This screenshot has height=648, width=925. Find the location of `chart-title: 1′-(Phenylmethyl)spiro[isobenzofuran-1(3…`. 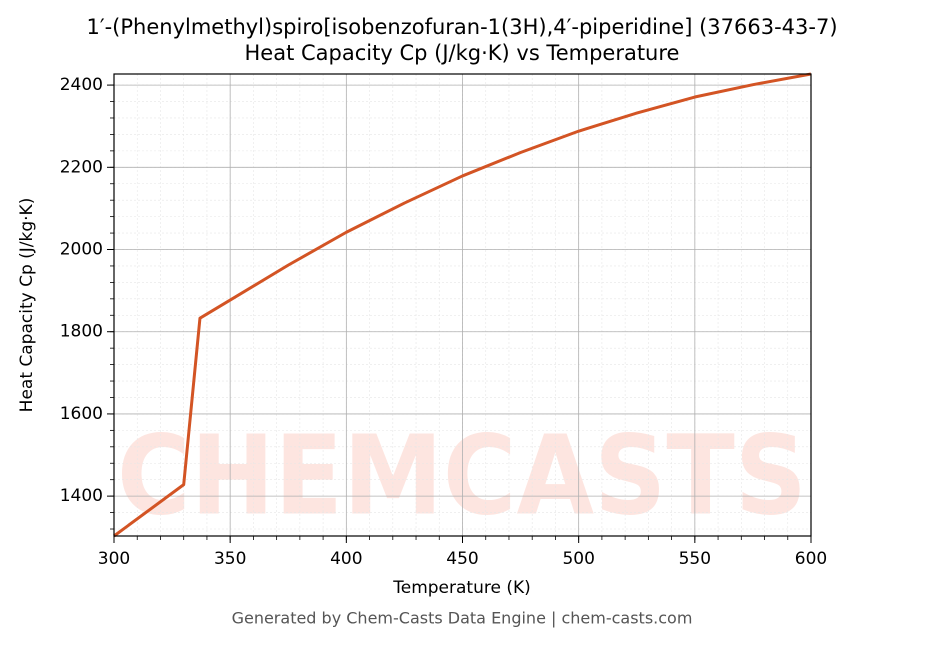

chart-title: 1′-(Phenylmethyl)spiro[isobenzofuran-1(3… is located at coordinates (461, 27).